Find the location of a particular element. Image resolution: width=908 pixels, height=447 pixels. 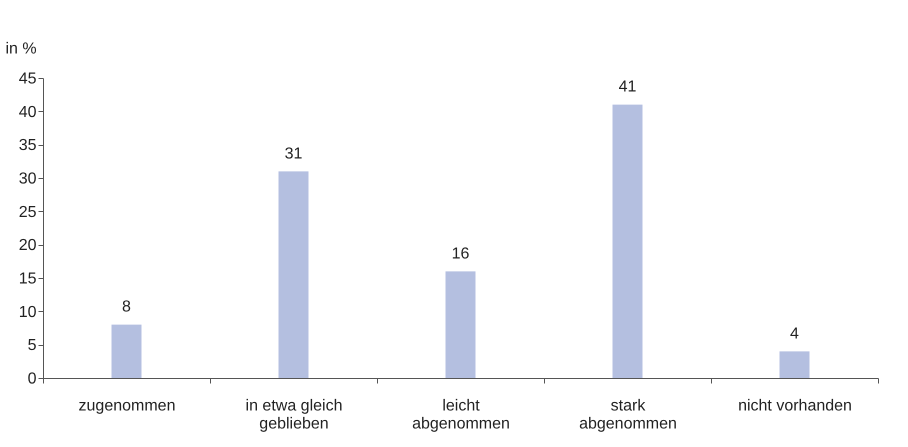

x-tick-label: stark abgenommen is located at coordinates (628, 415).